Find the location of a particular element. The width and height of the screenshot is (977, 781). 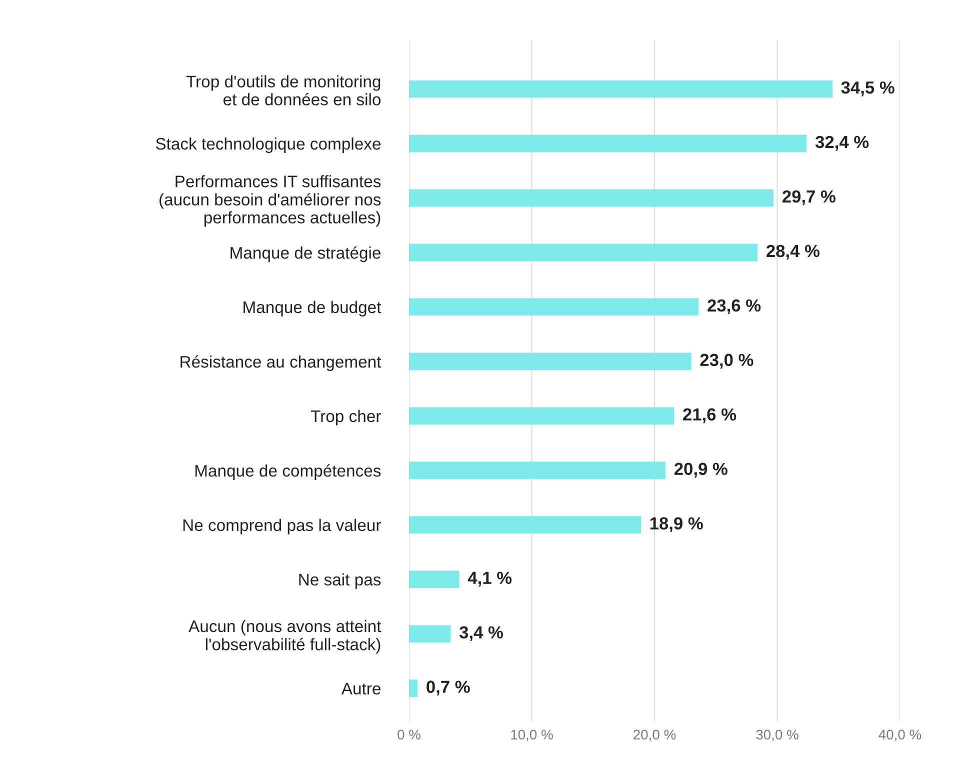

x-tick-label: 20,0 % is located at coordinates (655, 736).